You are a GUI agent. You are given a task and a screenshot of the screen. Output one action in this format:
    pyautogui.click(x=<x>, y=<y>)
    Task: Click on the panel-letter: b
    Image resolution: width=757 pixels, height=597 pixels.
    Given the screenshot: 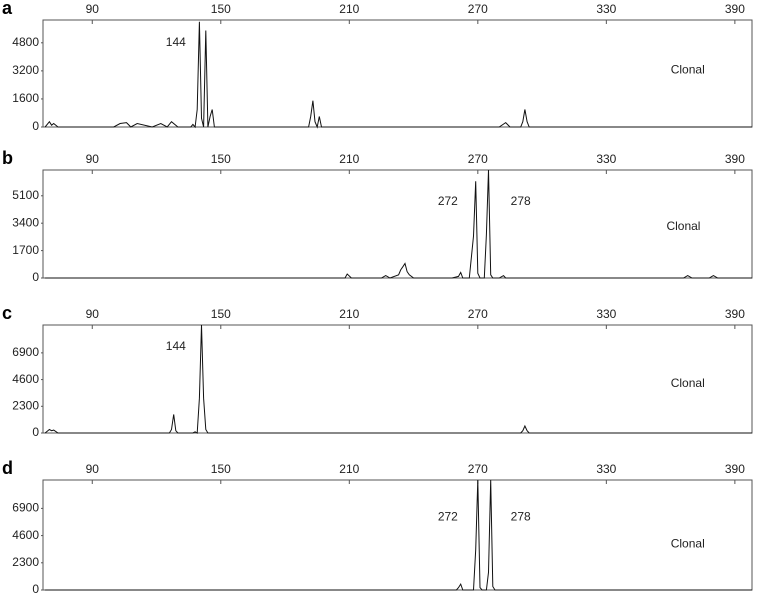 What is the action you would take?
    pyautogui.click(x=7, y=158)
    